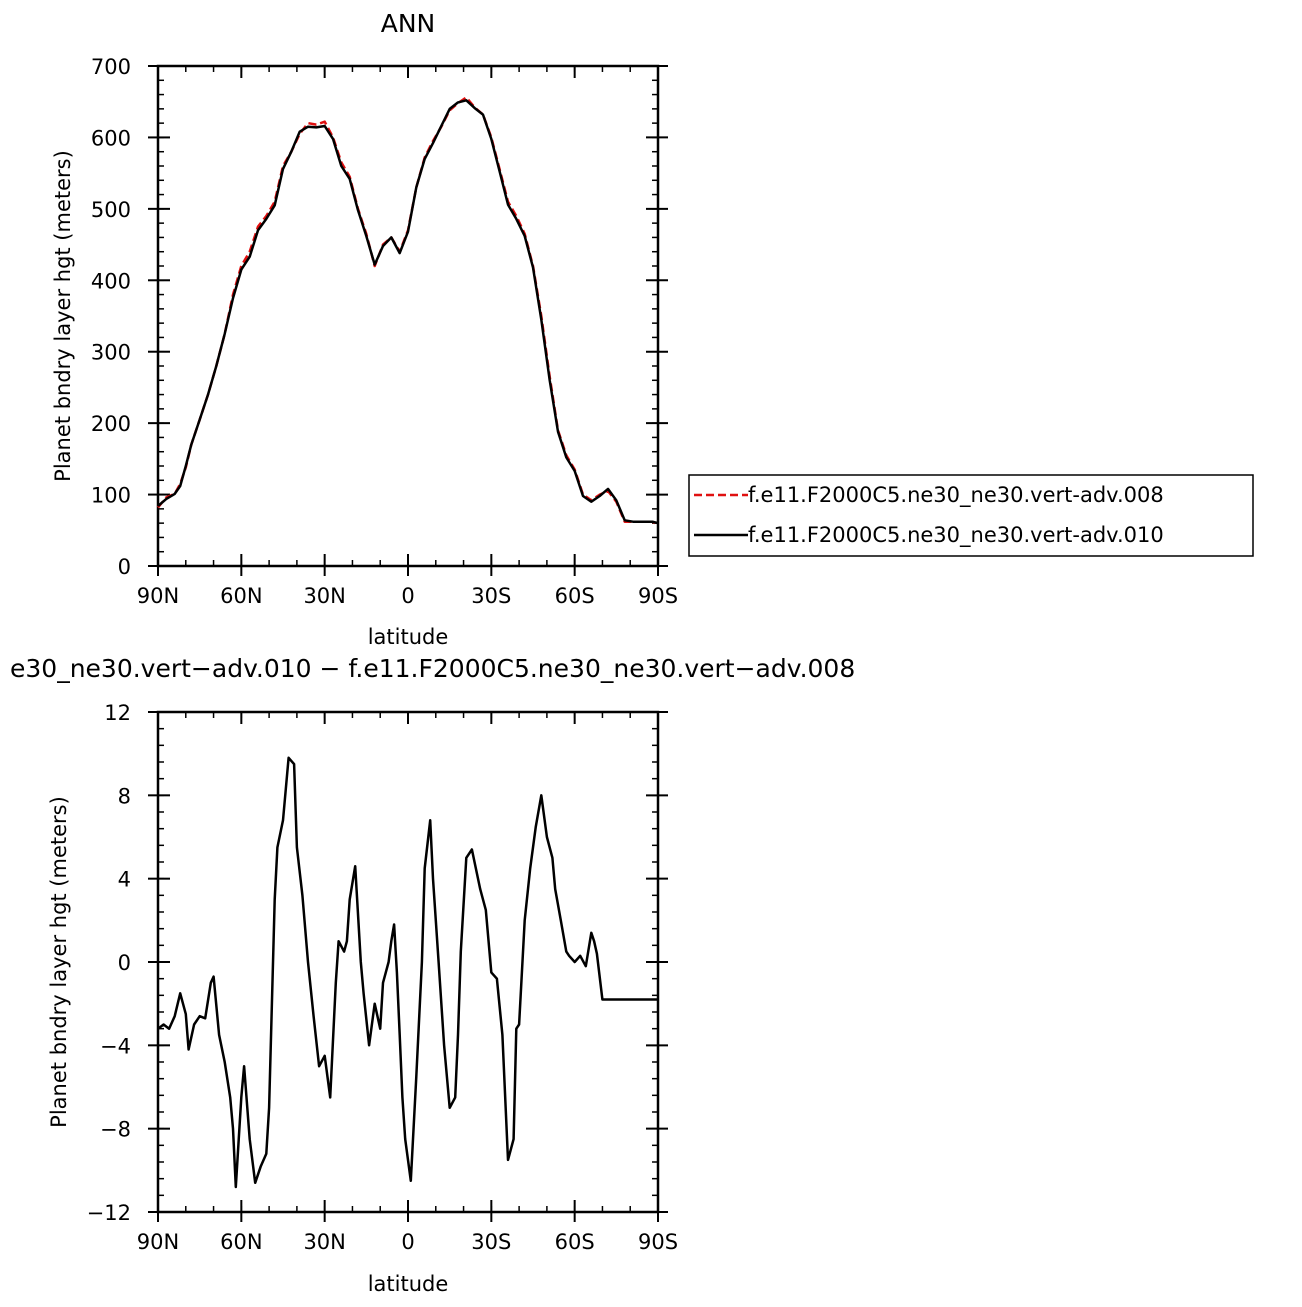  Describe the element at coordinates (408, 1284) in the screenshot. I see `bottom-chart-xlabel: latitude` at that location.